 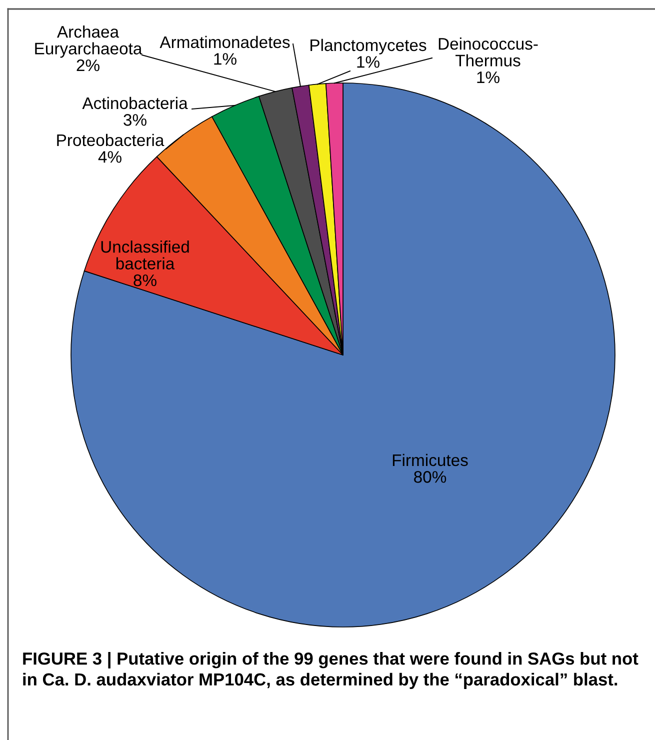 I want to click on slice-label: Archaea Euryarchaeota, so click(x=88, y=41).